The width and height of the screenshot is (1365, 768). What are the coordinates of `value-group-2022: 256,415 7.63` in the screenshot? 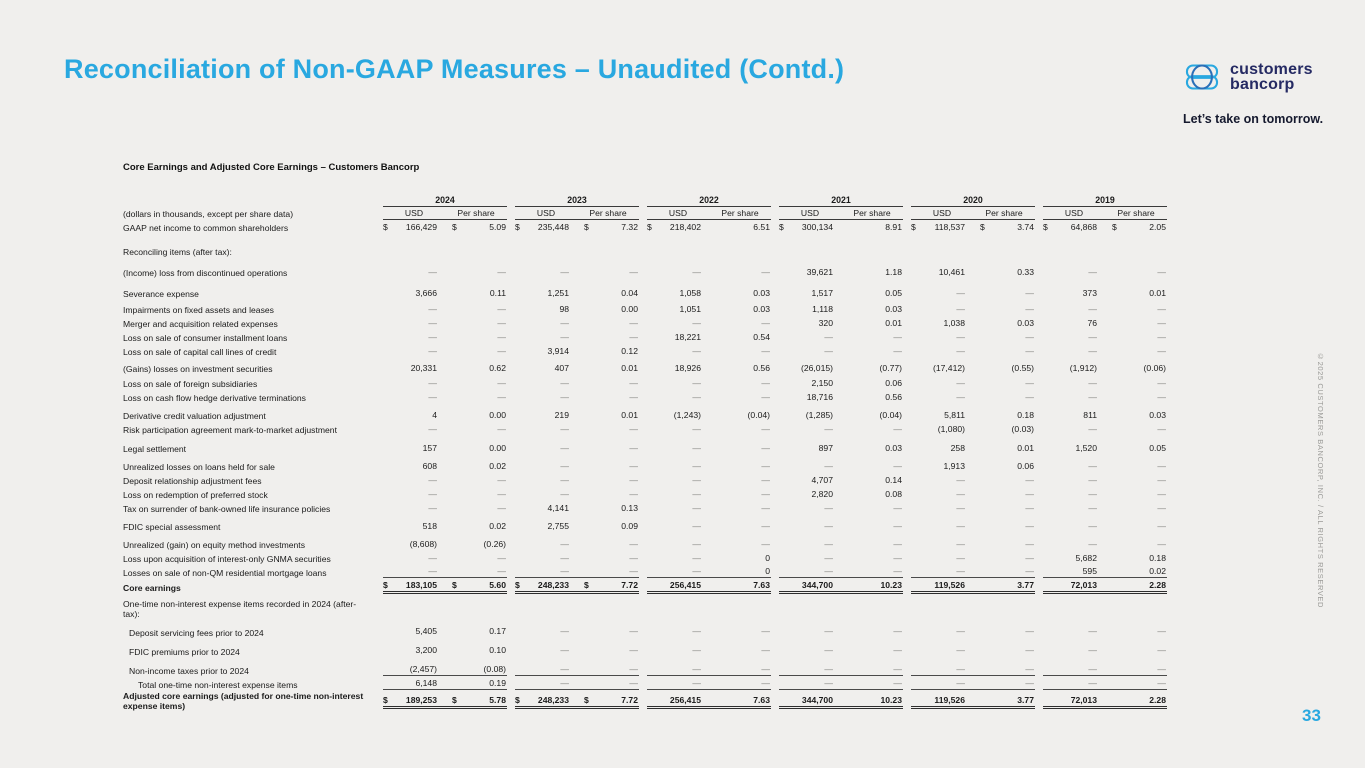 It's located at (709, 587).